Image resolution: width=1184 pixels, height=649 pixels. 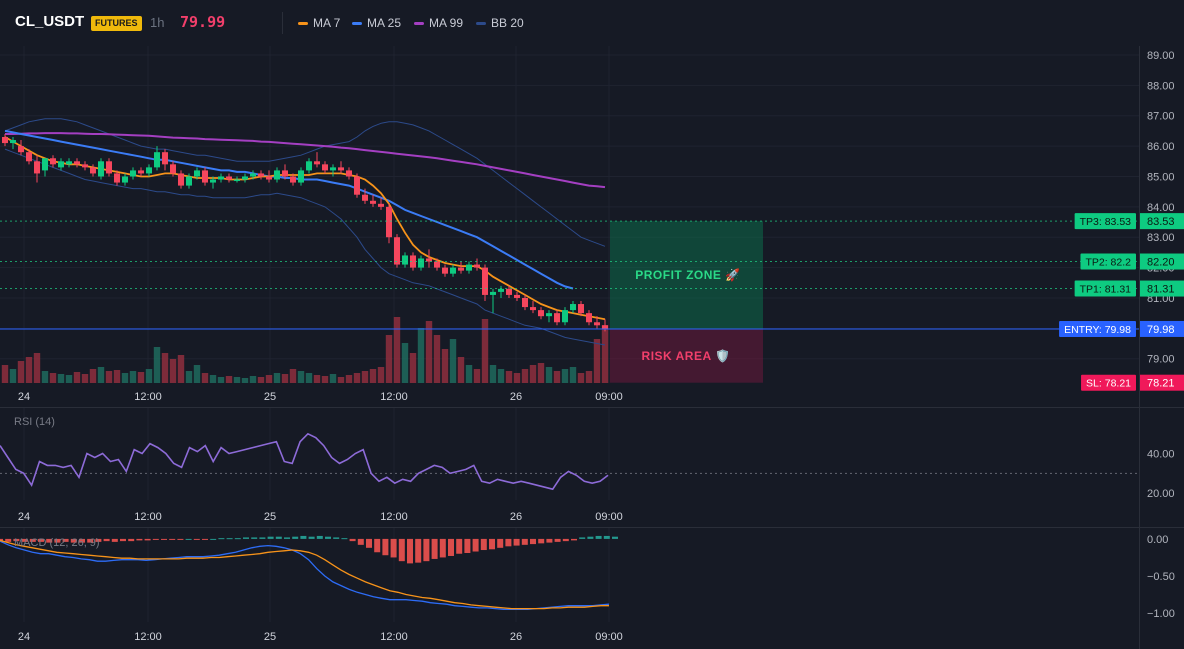 I want to click on legend-ma99-label: MA 99, so click(x=446, y=23).